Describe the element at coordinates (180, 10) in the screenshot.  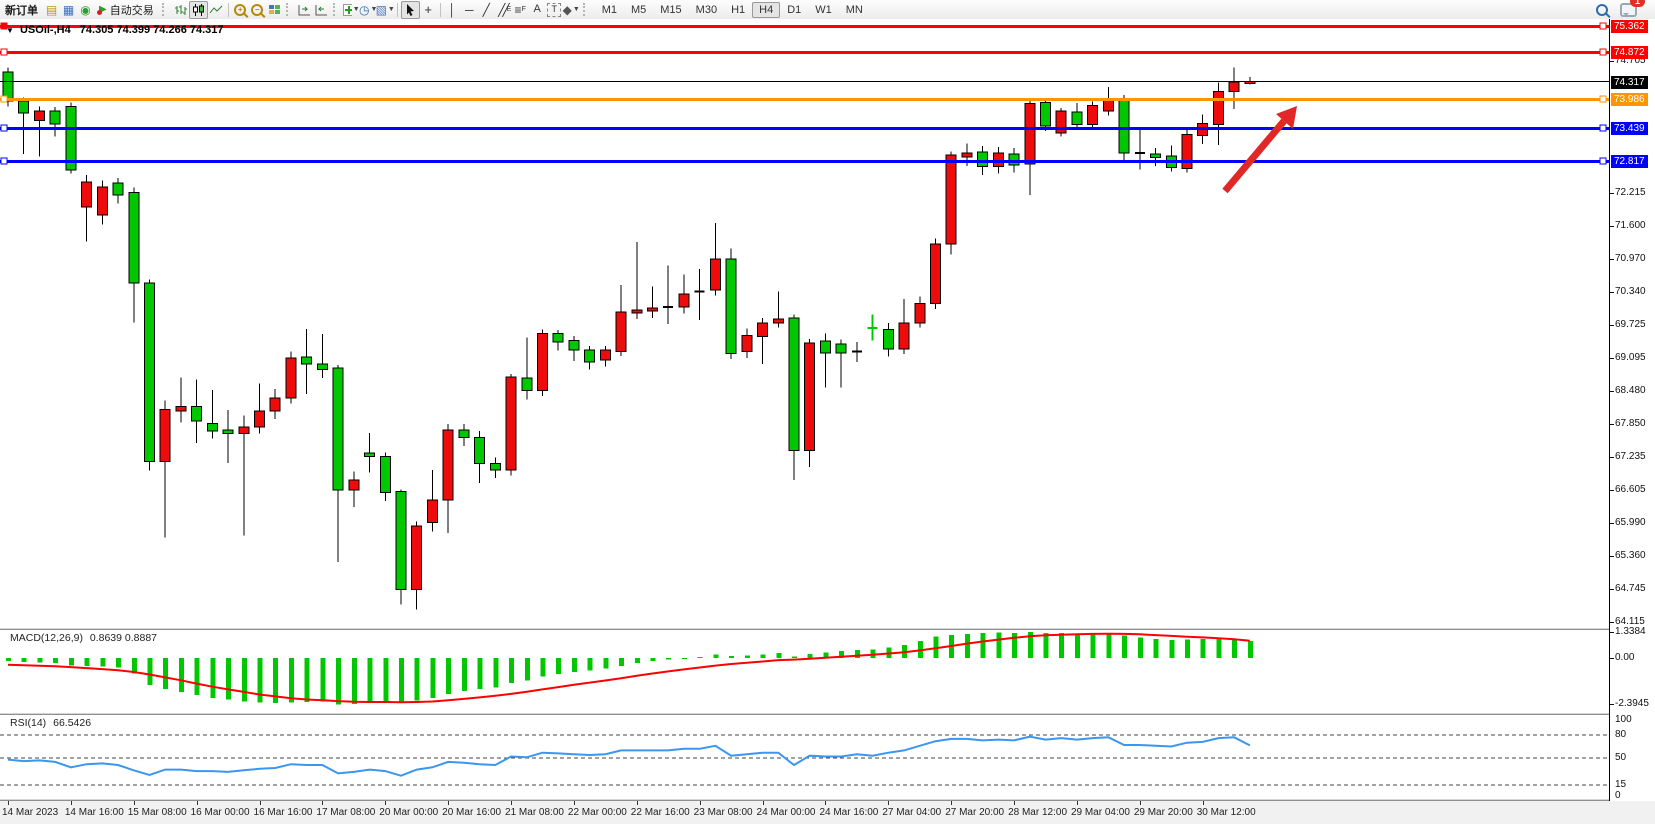
I see `bar-chart-icon` at that location.